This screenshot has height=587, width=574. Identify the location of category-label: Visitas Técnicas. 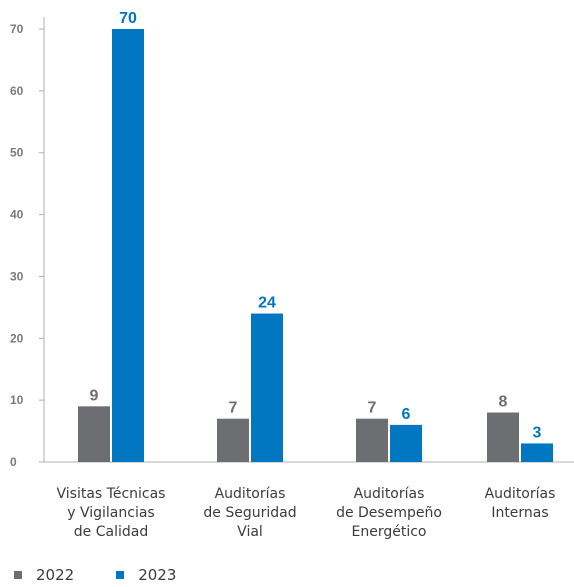
(111, 494).